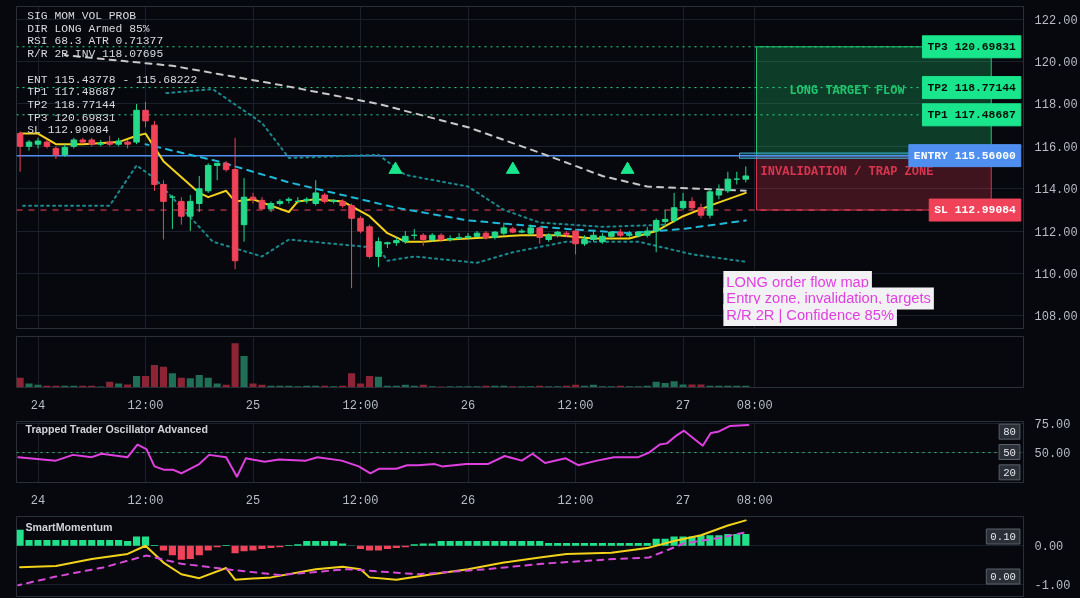 The height and width of the screenshot is (601, 1080). I want to click on annotation: TP2 118.77144, so click(71, 105).